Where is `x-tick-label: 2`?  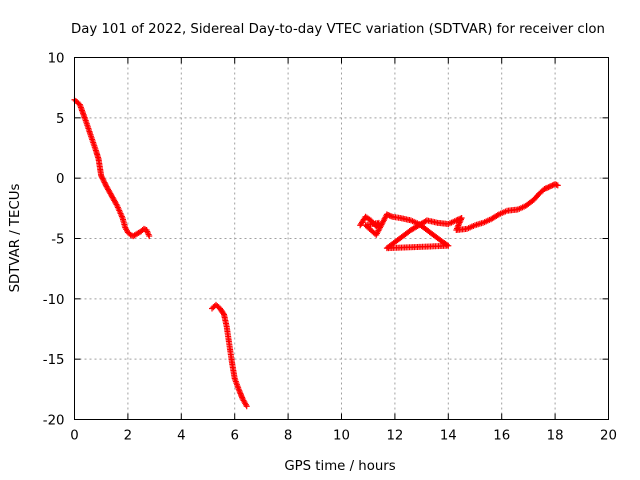 x-tick-label: 2 is located at coordinates (128, 436).